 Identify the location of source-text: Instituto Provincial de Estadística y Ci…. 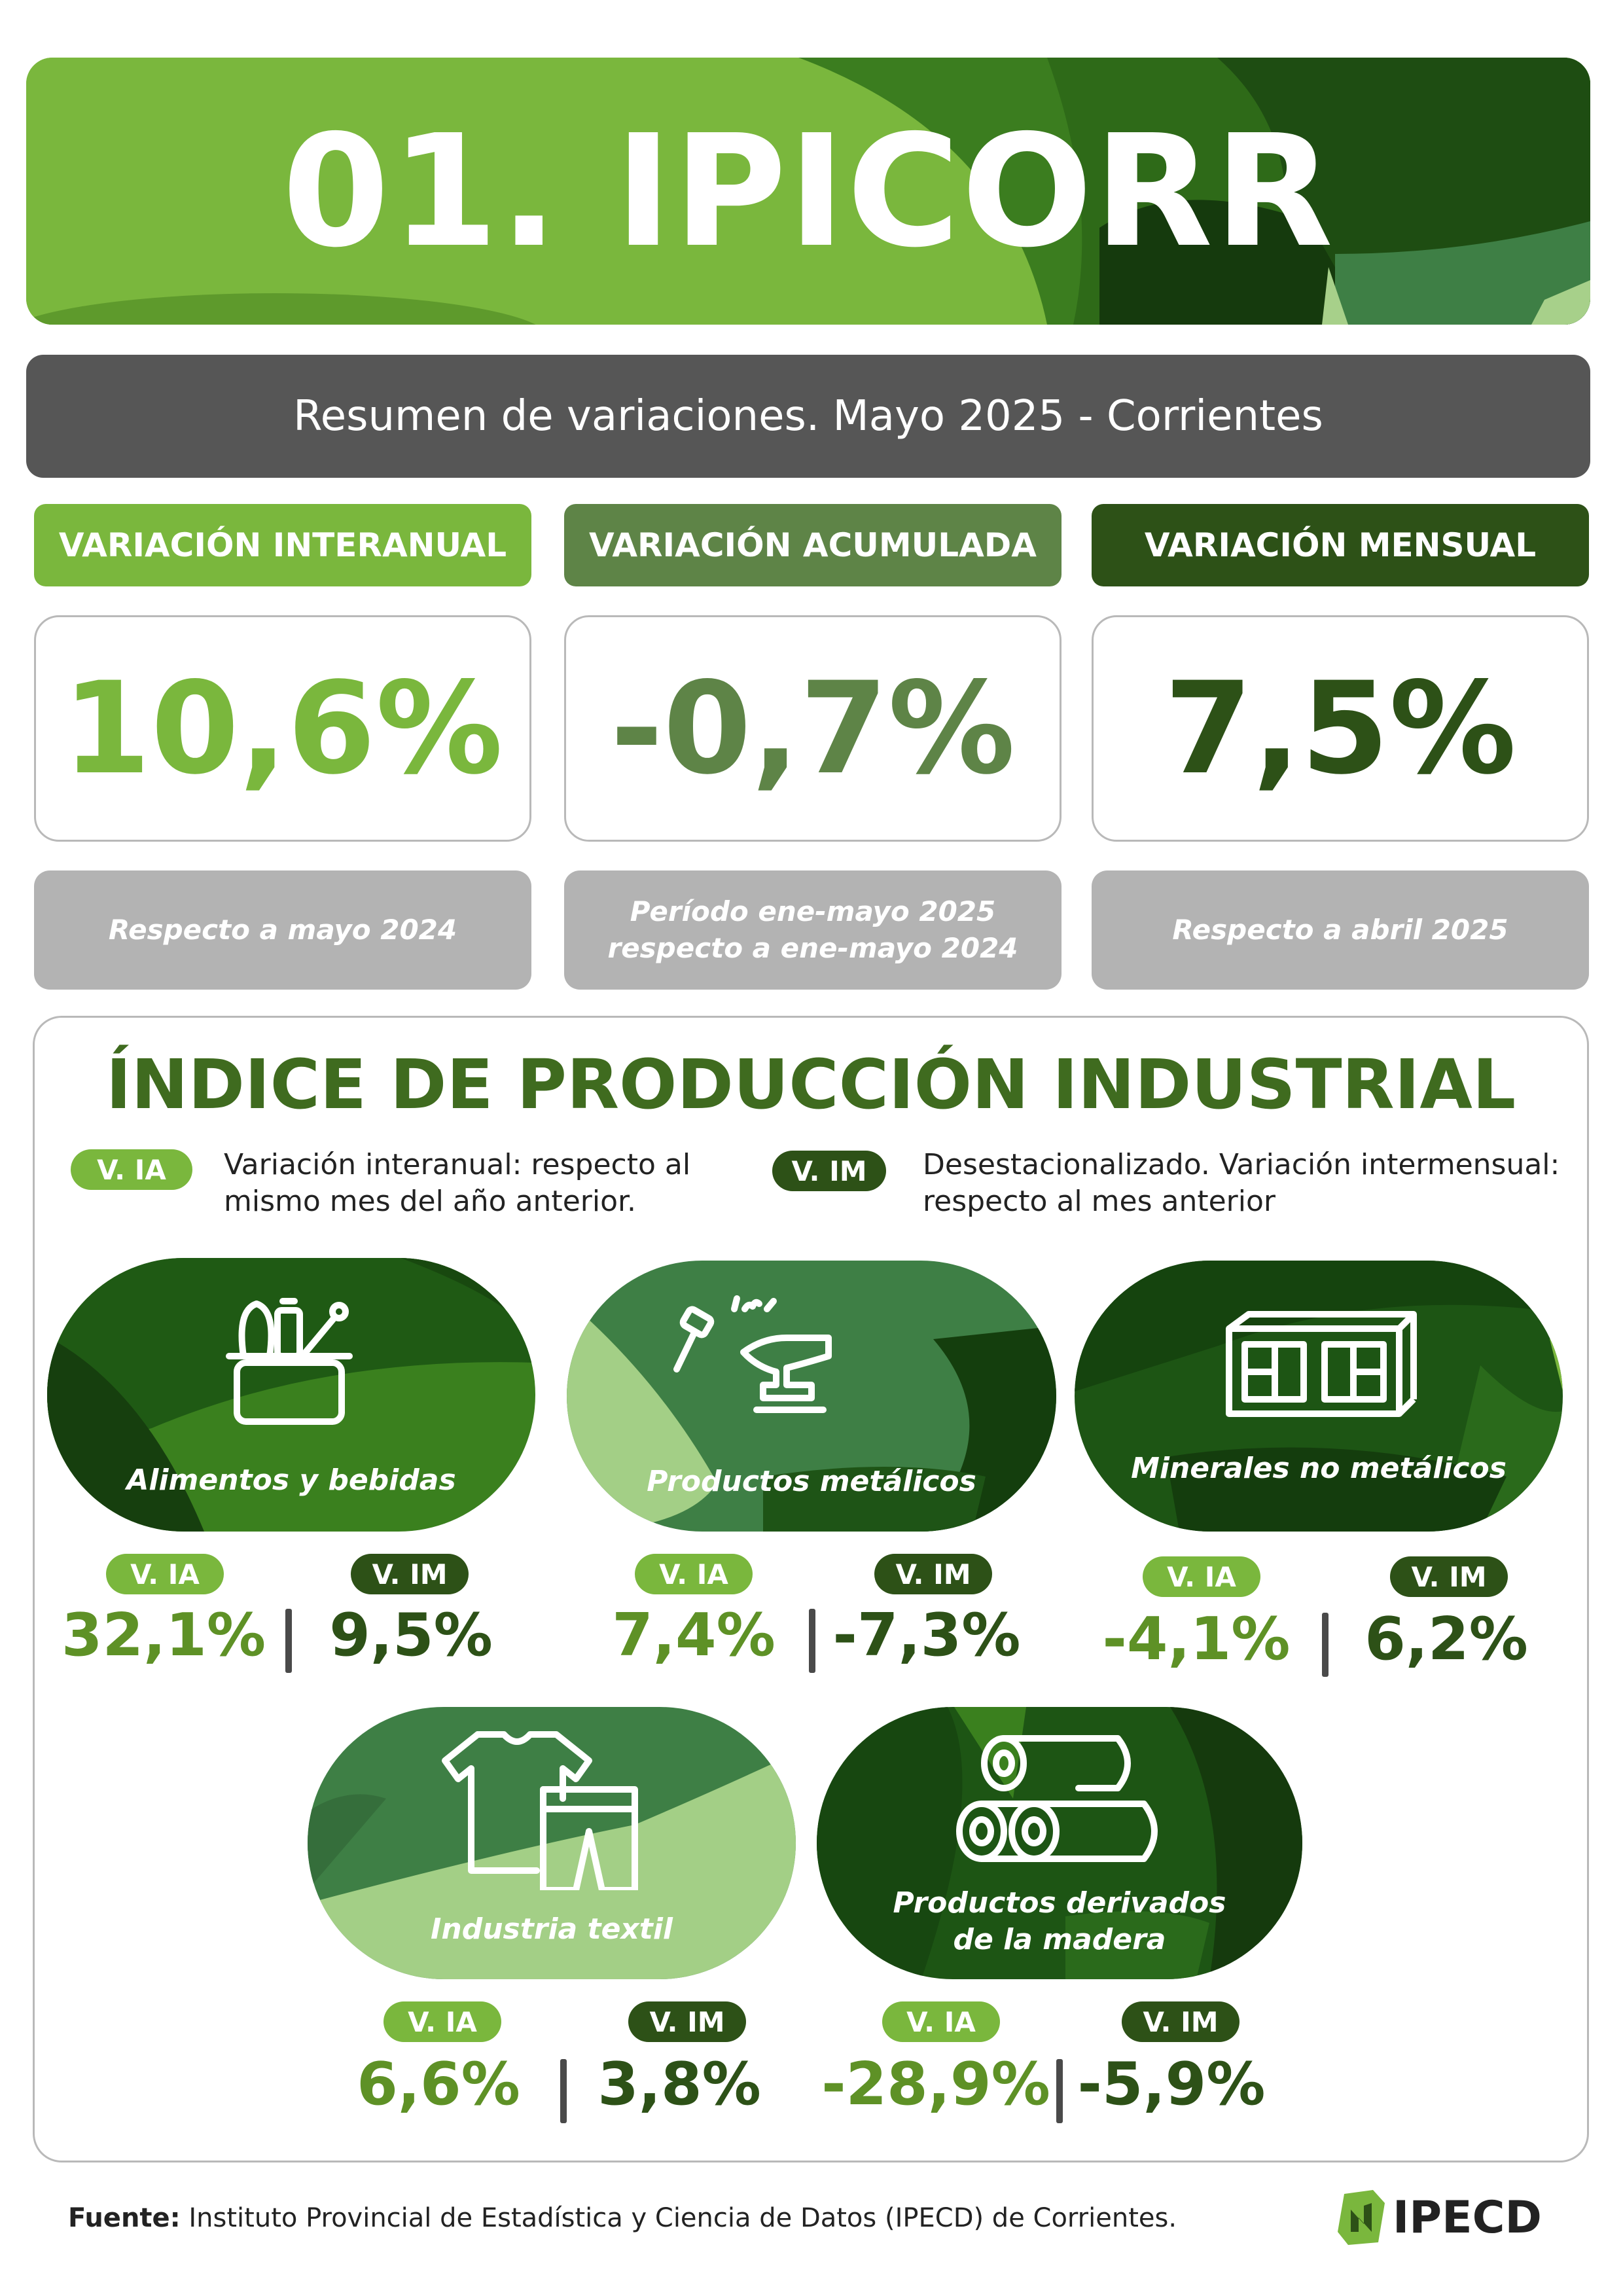
(679, 2218).